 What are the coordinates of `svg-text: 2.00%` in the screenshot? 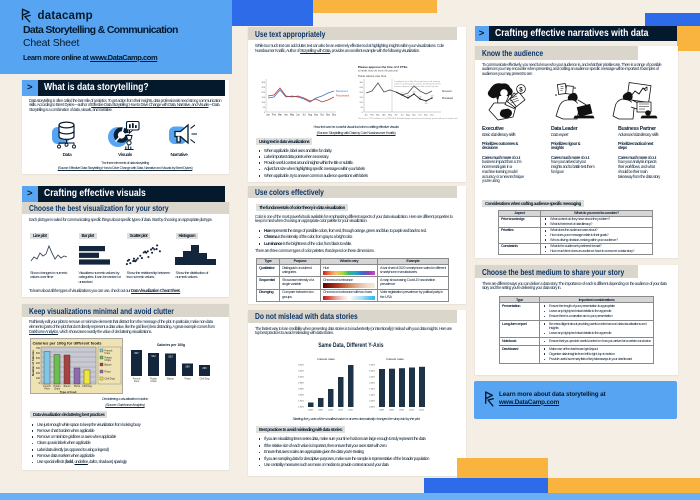 It's located at (372, 384).